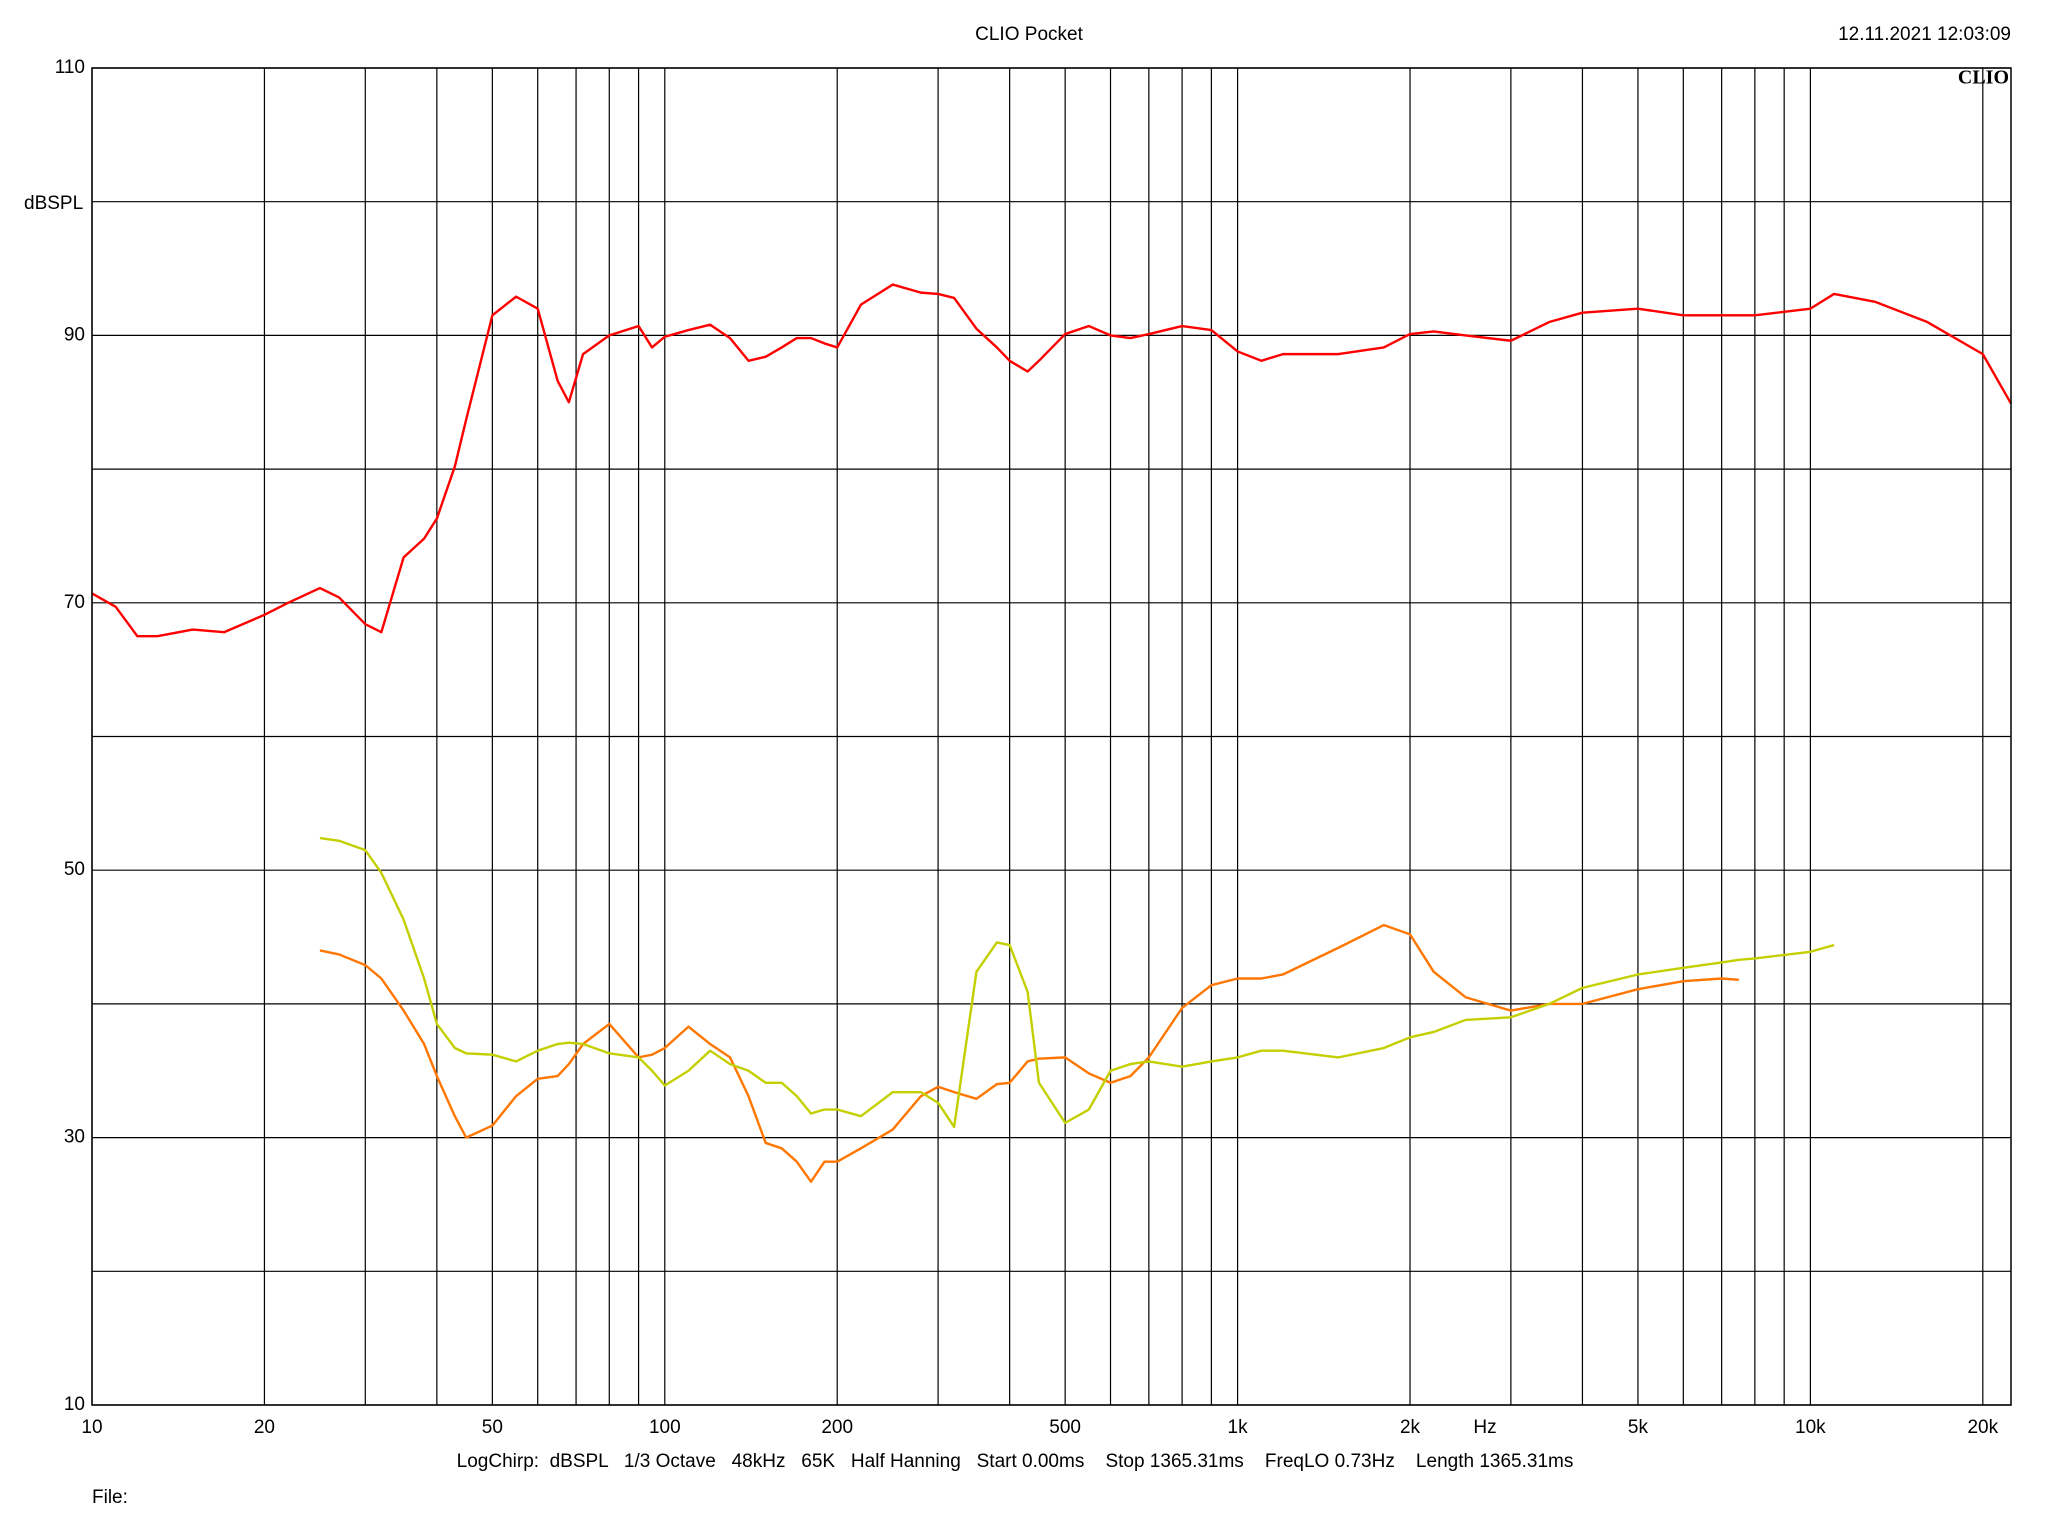  I want to click on x-tick-label: 10, so click(91, 1427).